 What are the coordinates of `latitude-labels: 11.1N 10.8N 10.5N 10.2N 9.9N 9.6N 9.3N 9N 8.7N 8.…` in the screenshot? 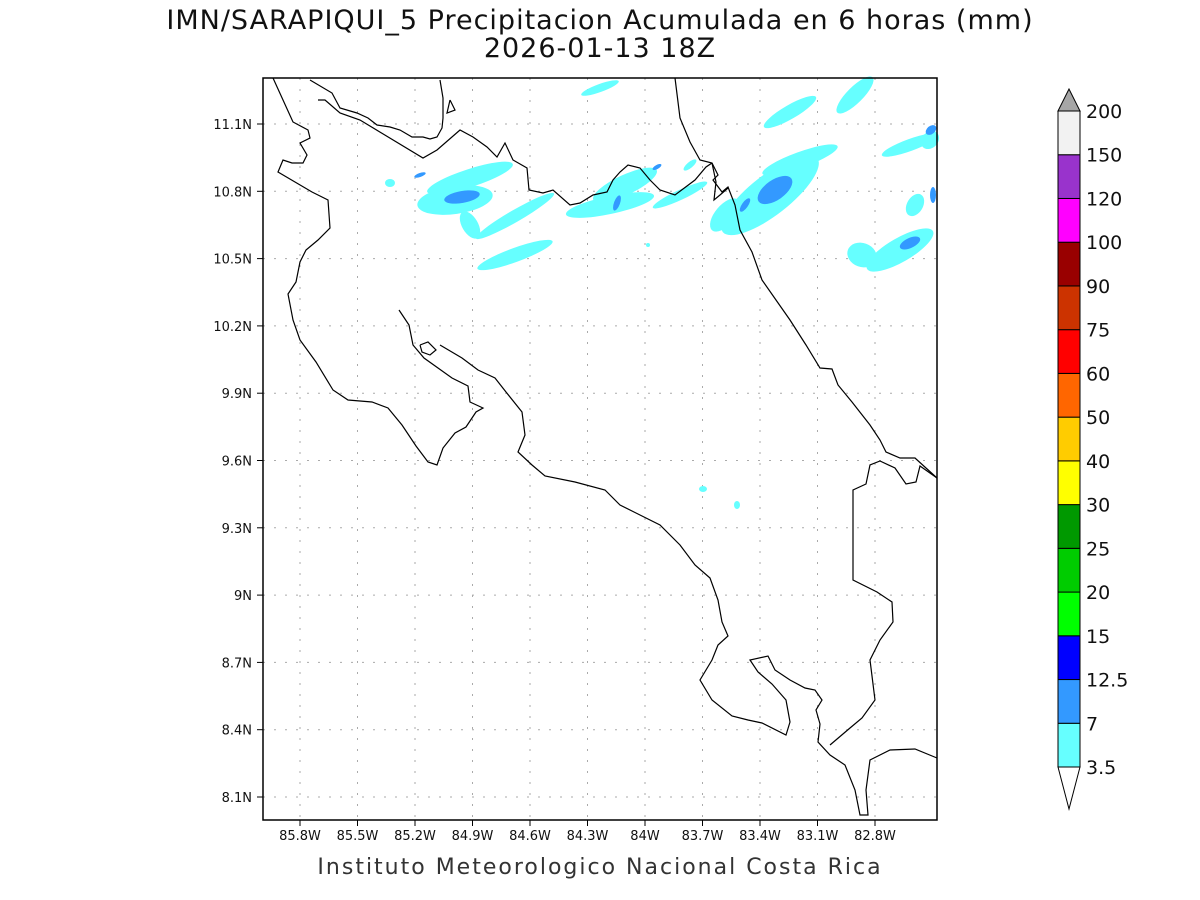 It's located at (238, 462).